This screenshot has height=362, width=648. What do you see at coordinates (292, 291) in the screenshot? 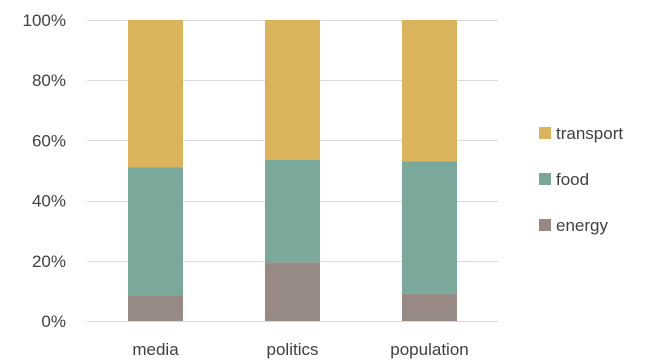
I see `bar-segment-energy-politics` at bounding box center [292, 291].